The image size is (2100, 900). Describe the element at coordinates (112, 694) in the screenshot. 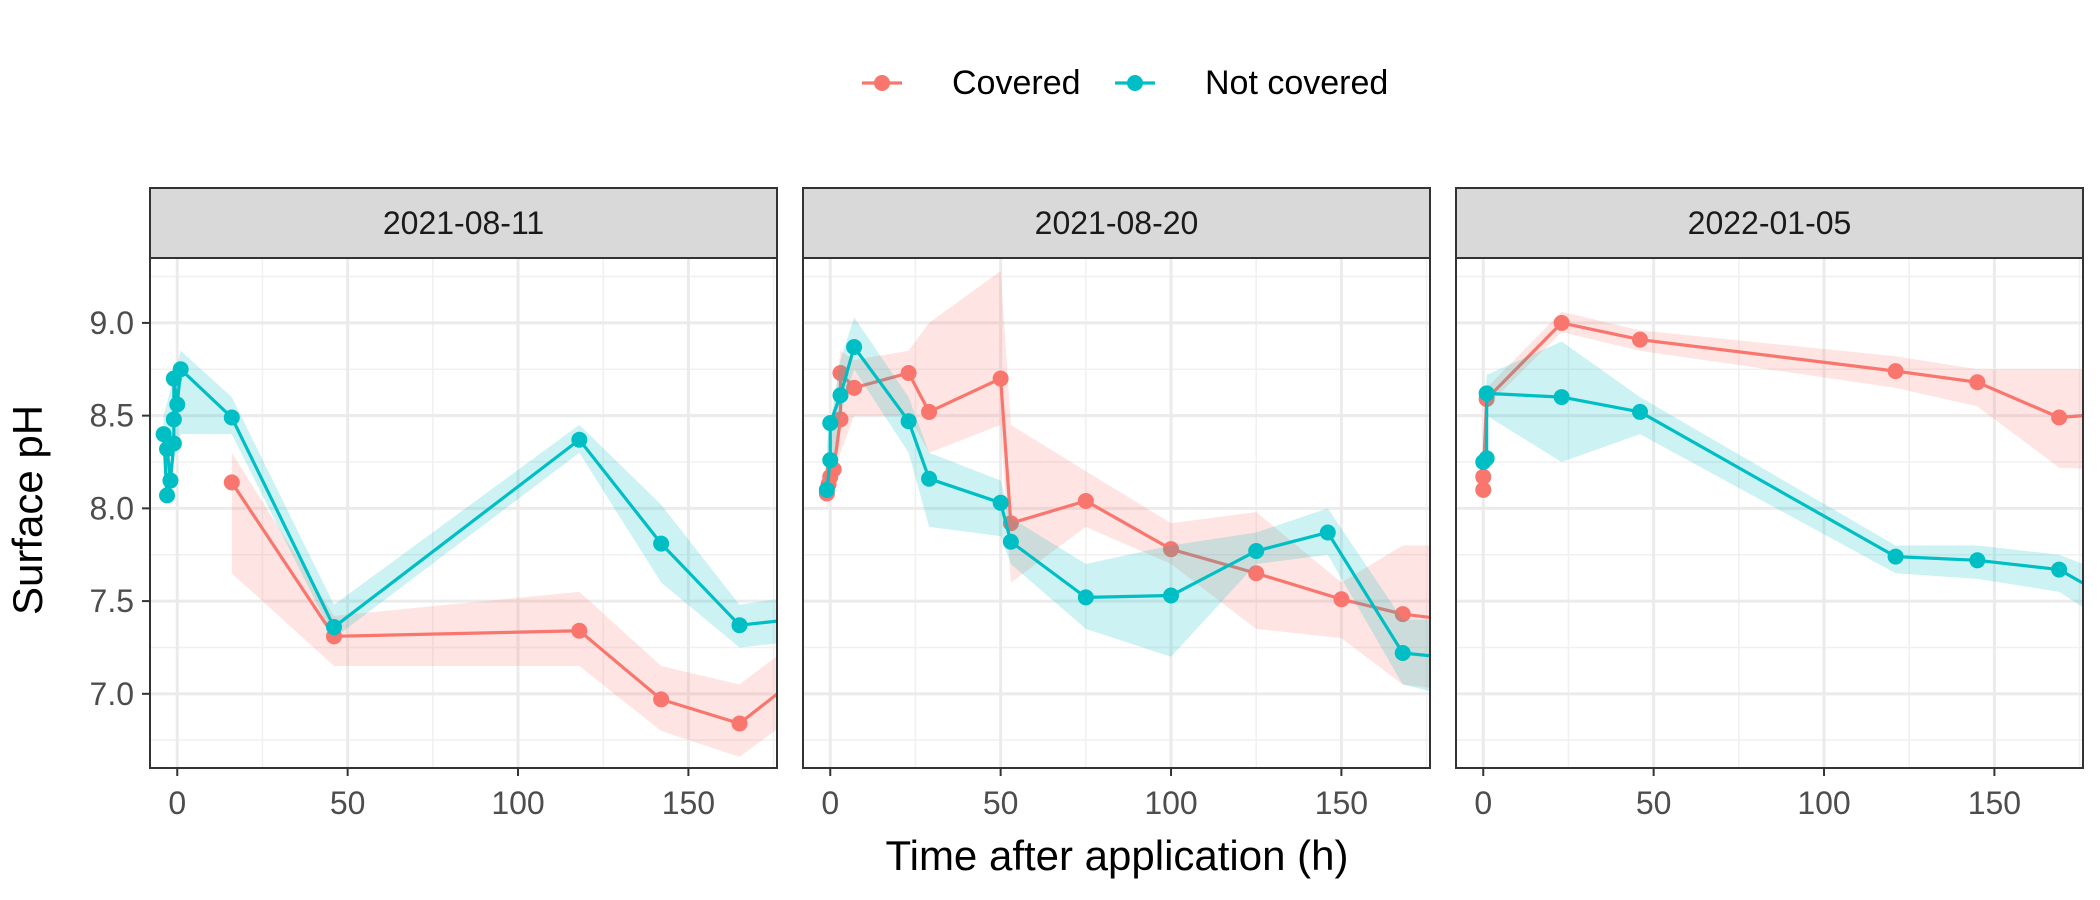

I see `y-tick-label: 7.0` at that location.